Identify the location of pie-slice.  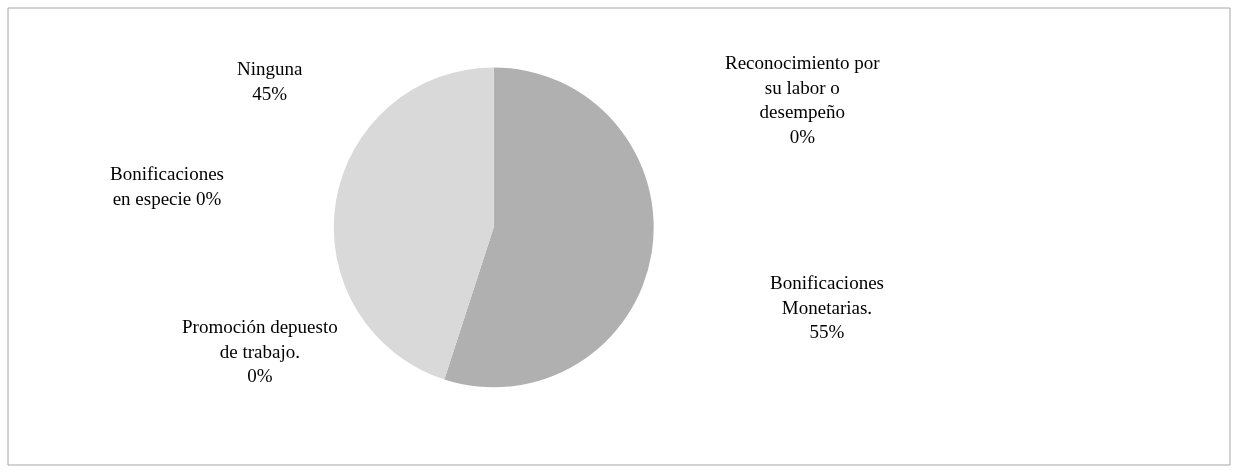
(549, 227).